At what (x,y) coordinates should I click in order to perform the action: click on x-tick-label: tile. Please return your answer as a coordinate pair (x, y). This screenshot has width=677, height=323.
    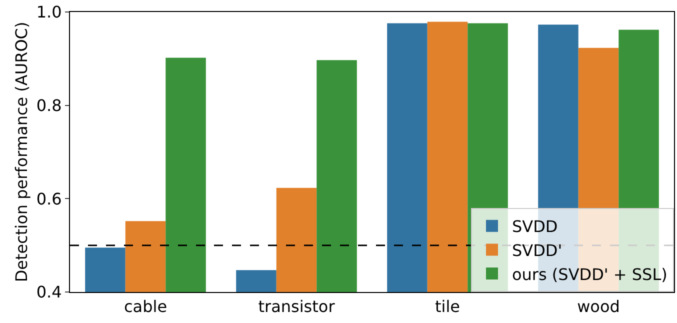
    Looking at the image, I should click on (447, 306).